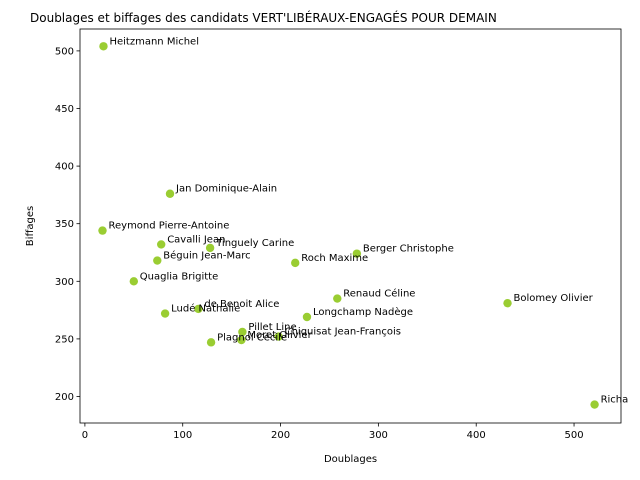  I want to click on point-label: Plagnol Cécile, so click(252, 337).